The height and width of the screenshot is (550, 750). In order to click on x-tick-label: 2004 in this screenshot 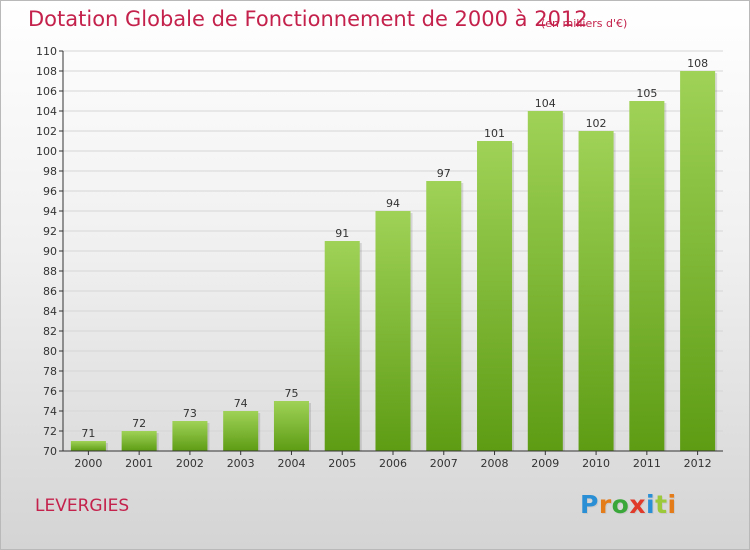, I will do `click(291, 463)`.